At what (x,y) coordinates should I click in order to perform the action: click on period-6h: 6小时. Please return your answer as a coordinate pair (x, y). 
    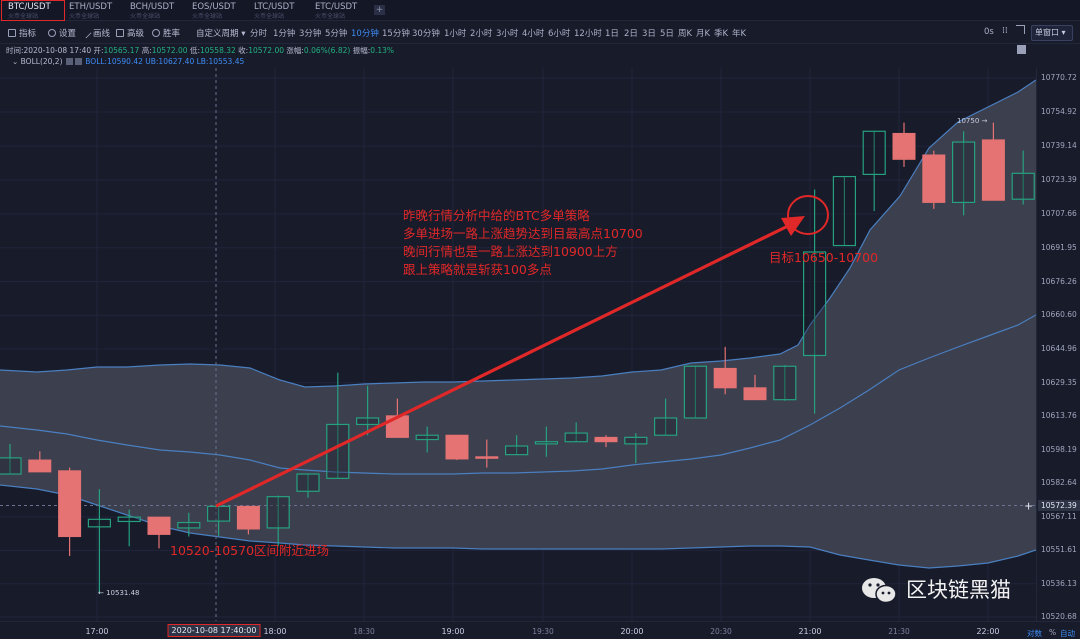
    Looking at the image, I should click on (559, 34).